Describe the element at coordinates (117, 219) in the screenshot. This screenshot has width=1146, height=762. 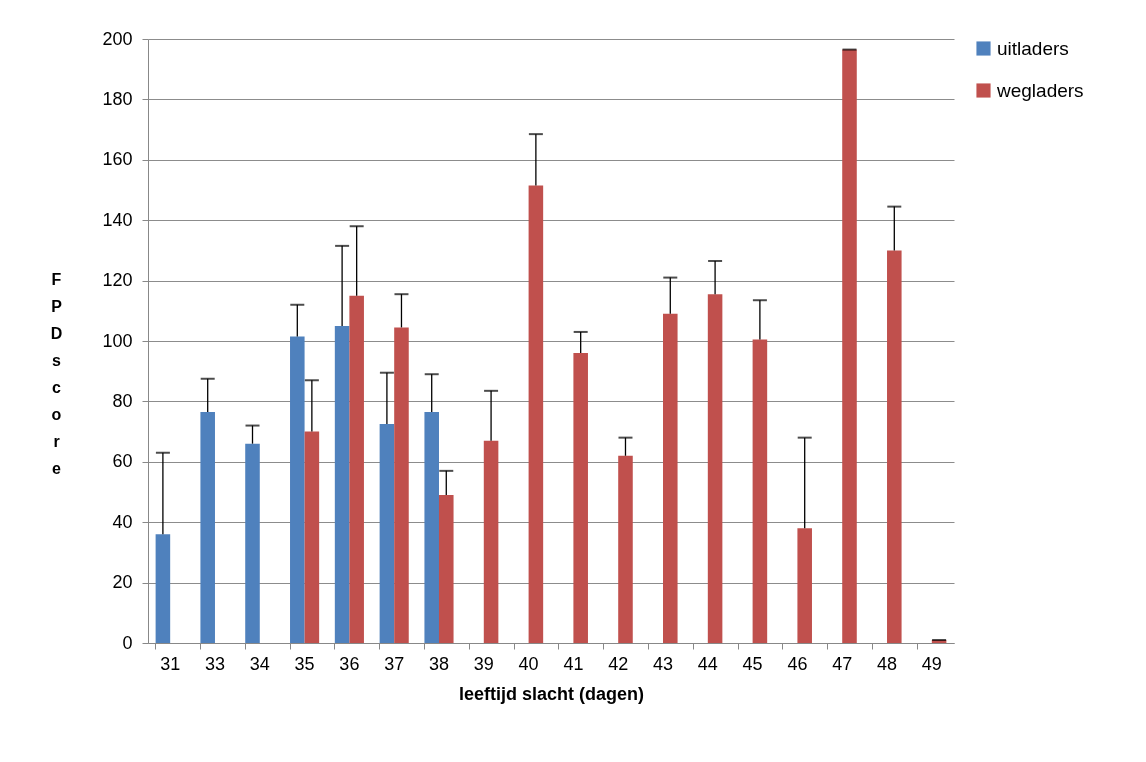
I see `y-tick-label: 140` at that location.